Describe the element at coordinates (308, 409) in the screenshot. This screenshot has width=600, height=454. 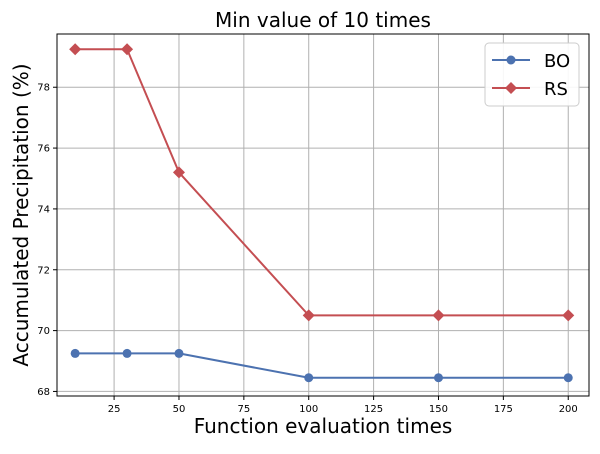
I see `x-tick-label: 100` at that location.